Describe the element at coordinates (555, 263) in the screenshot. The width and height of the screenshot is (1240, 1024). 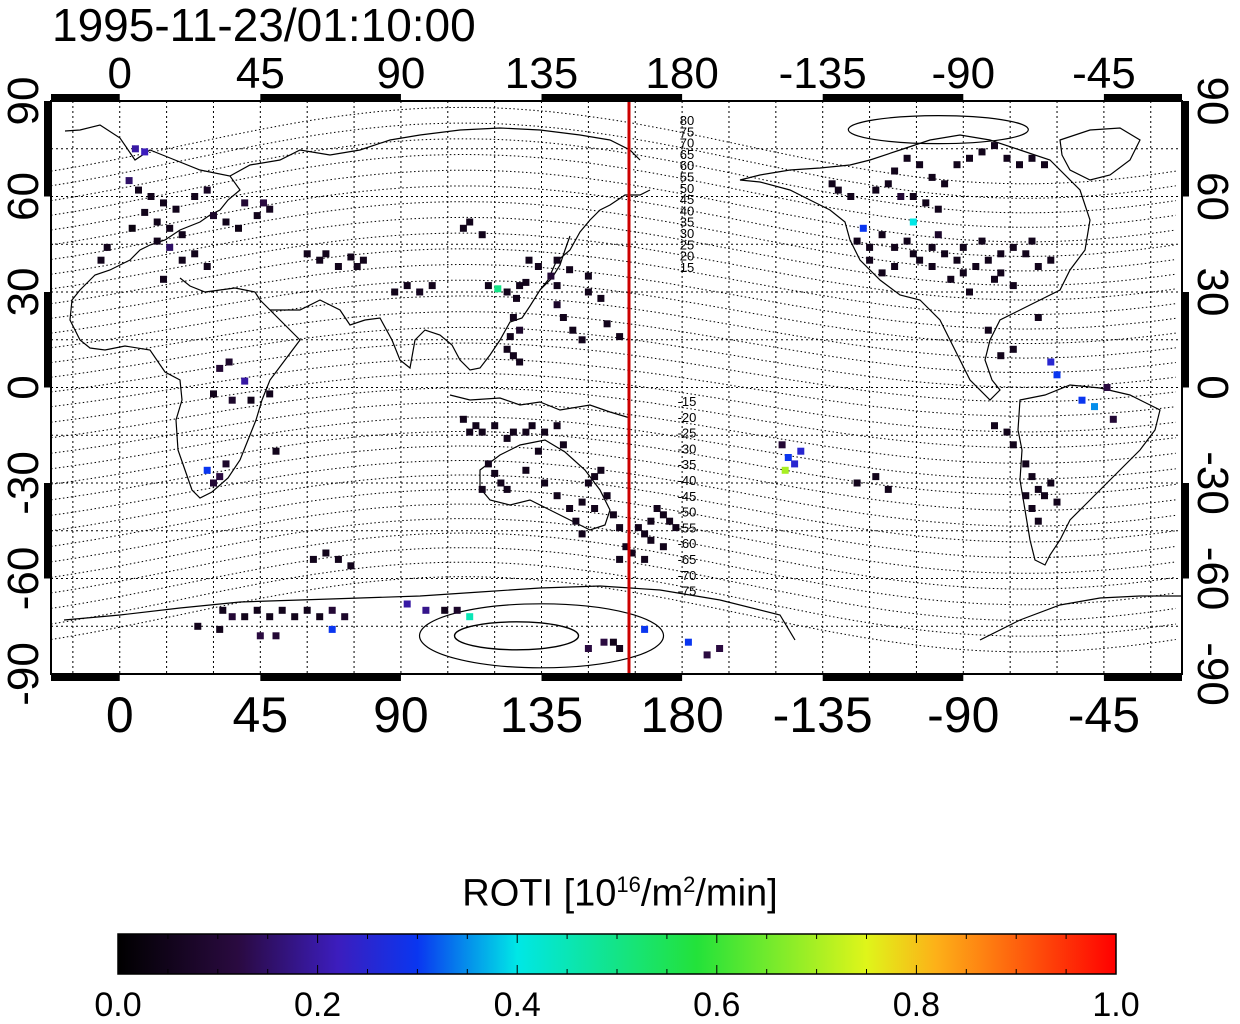
I see `coastline-japan` at that location.